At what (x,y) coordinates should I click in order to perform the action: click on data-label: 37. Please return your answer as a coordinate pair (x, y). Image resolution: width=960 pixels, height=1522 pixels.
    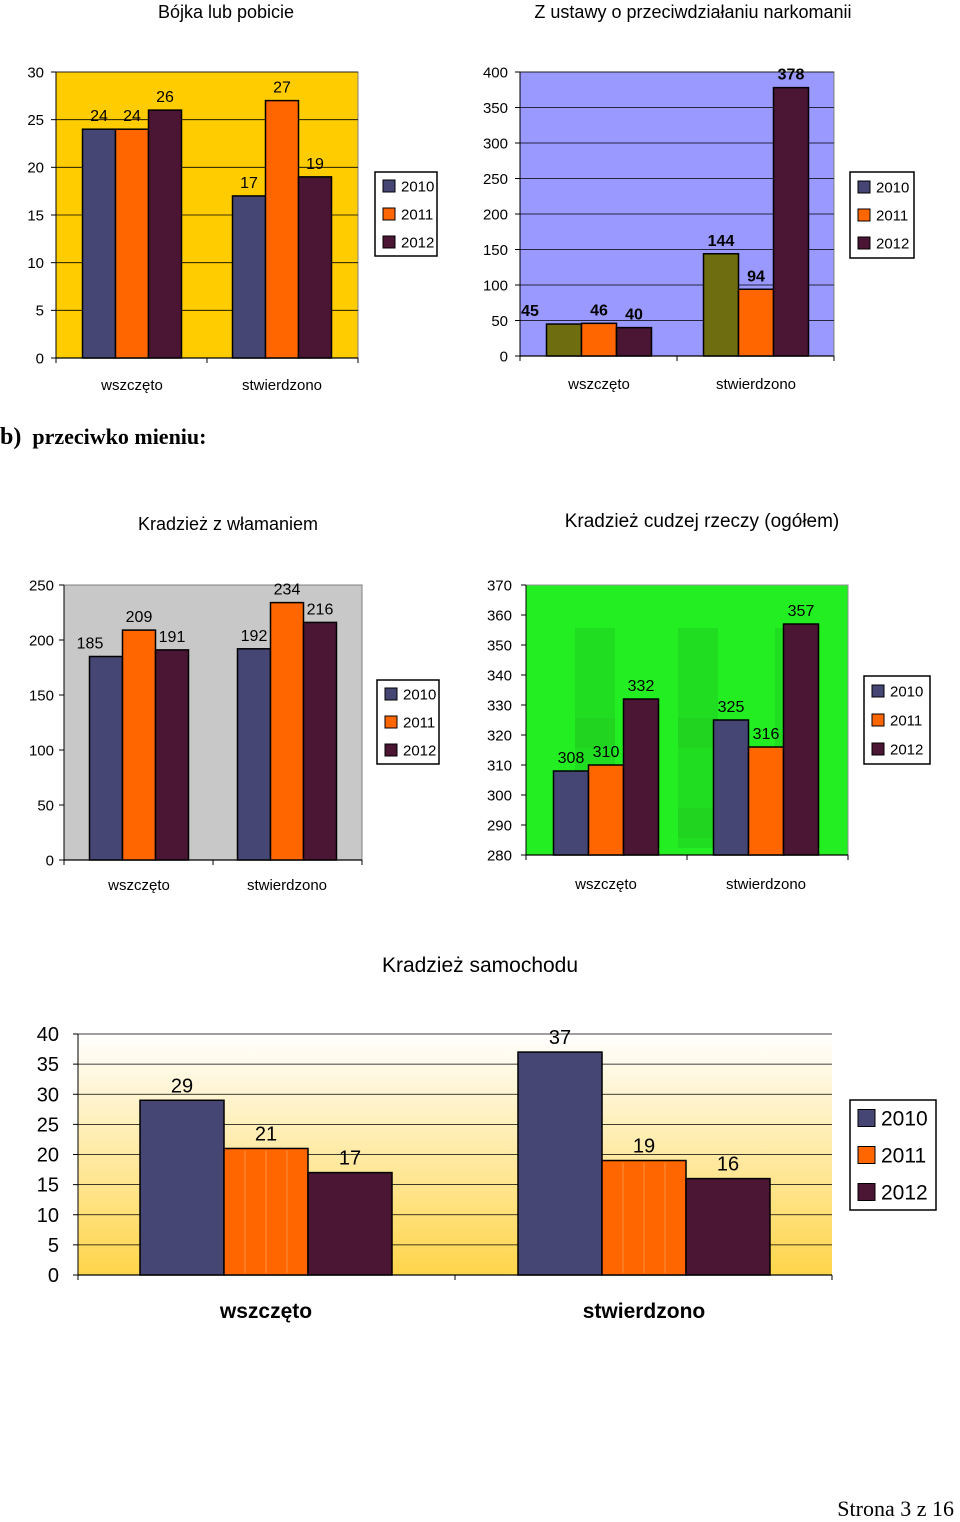
    Looking at the image, I should click on (560, 1038).